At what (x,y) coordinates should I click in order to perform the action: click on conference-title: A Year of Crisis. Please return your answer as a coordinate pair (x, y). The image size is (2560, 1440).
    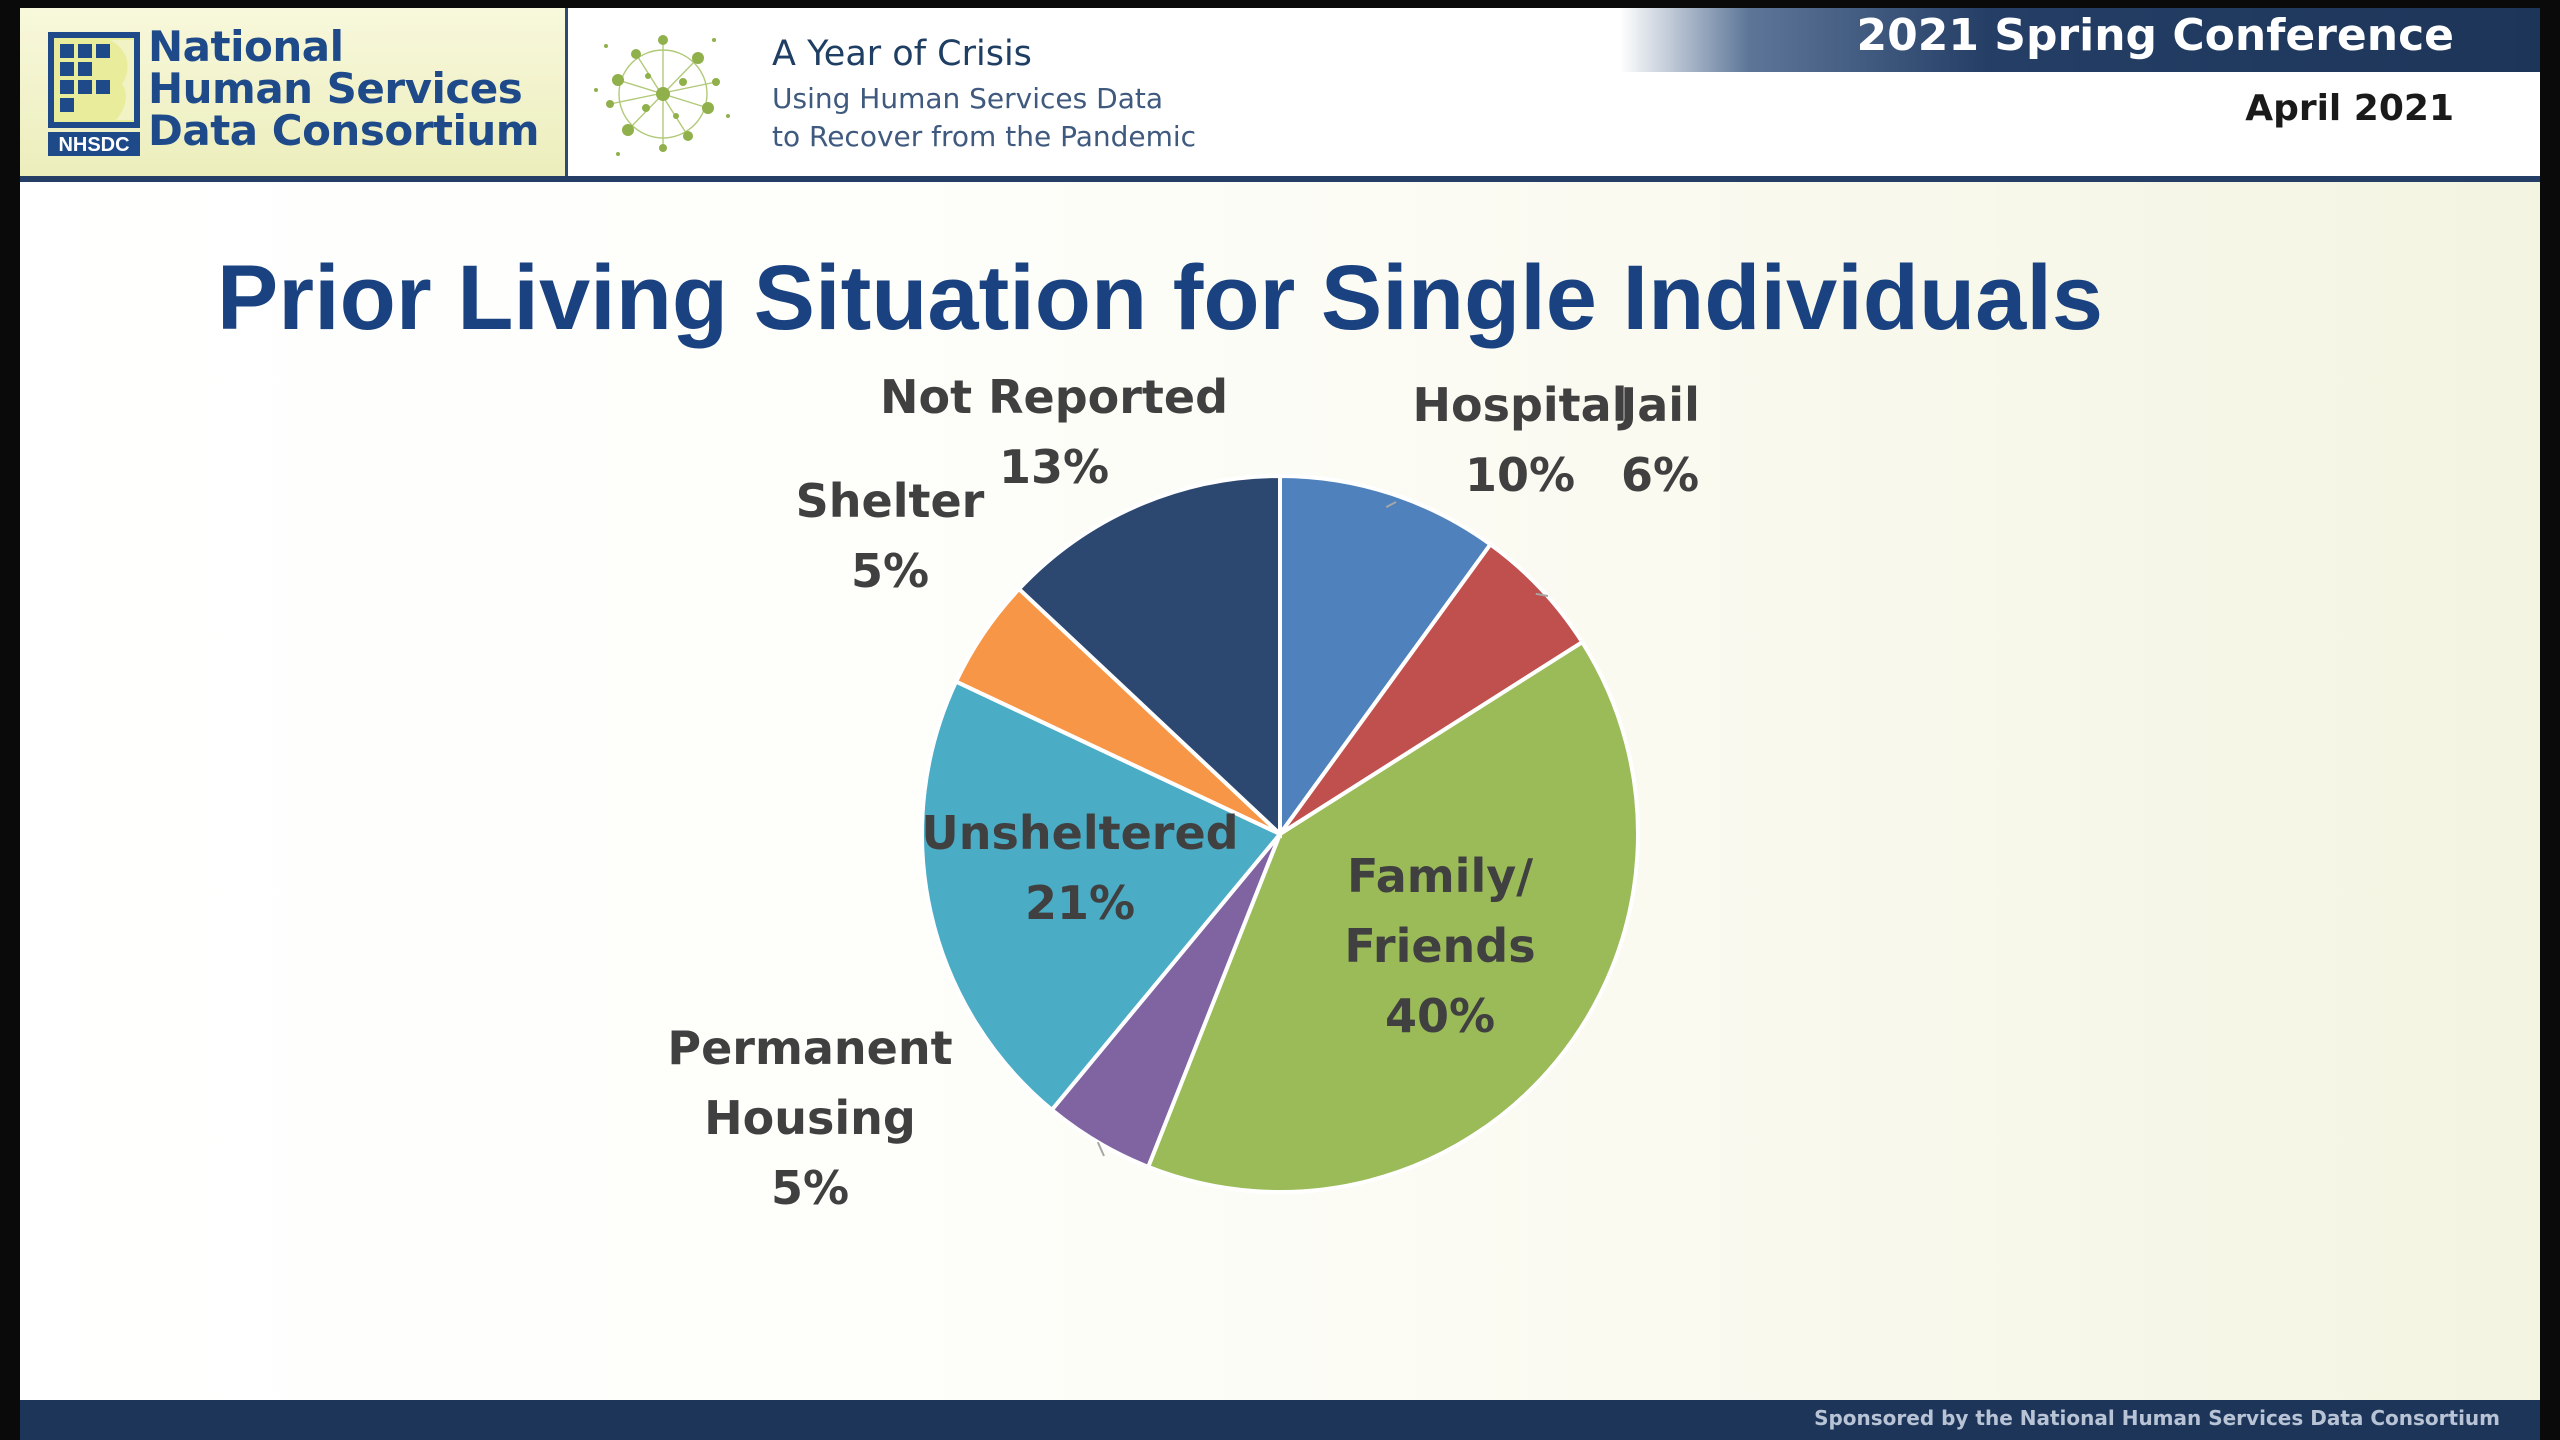
    Looking at the image, I should click on (902, 54).